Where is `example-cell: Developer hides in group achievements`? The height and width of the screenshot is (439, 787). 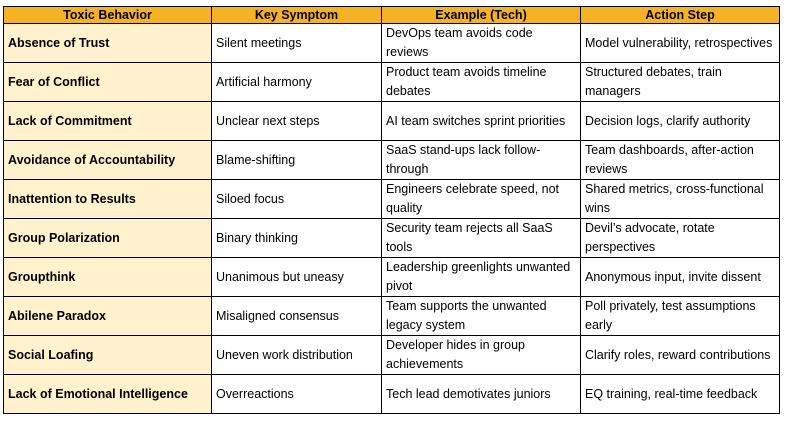
example-cell: Developer hides in group achievements is located at coordinates (481, 355).